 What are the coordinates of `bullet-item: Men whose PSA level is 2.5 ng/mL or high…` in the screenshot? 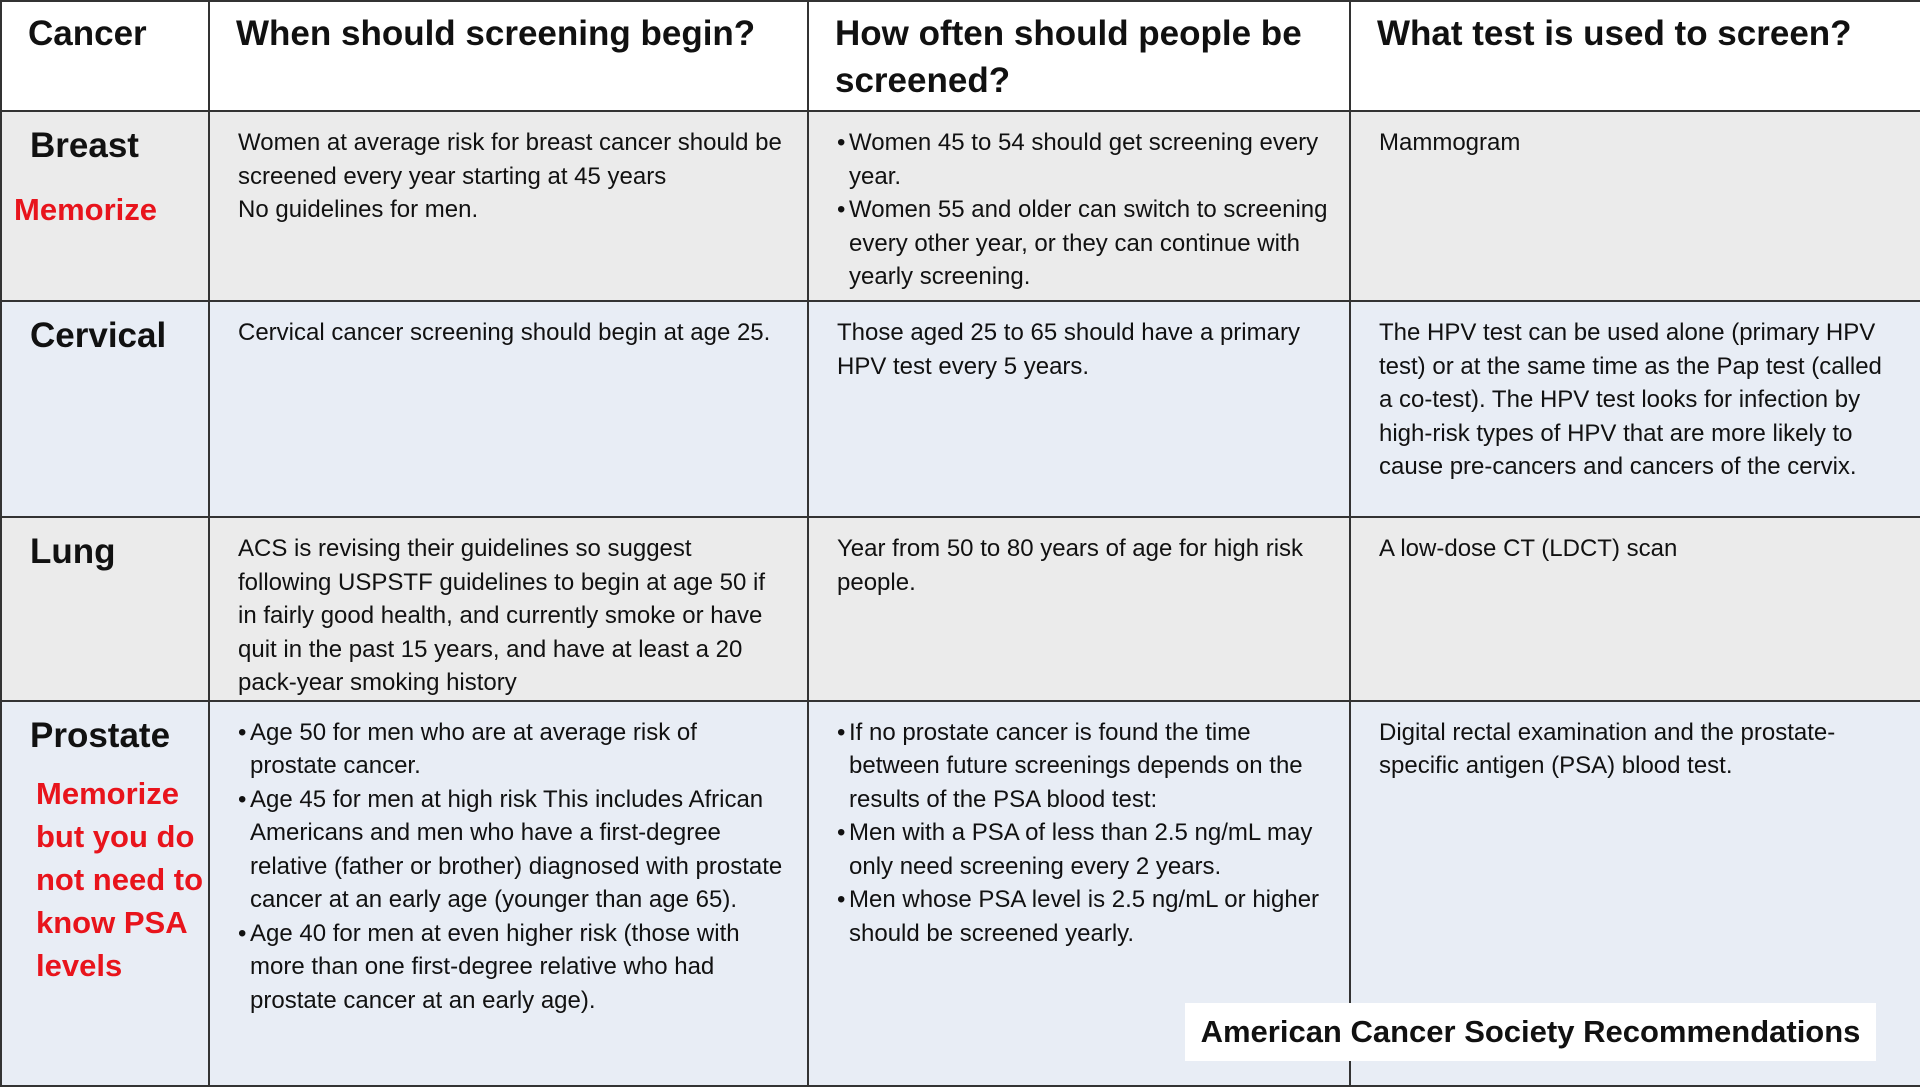 It's located at (1083, 916).